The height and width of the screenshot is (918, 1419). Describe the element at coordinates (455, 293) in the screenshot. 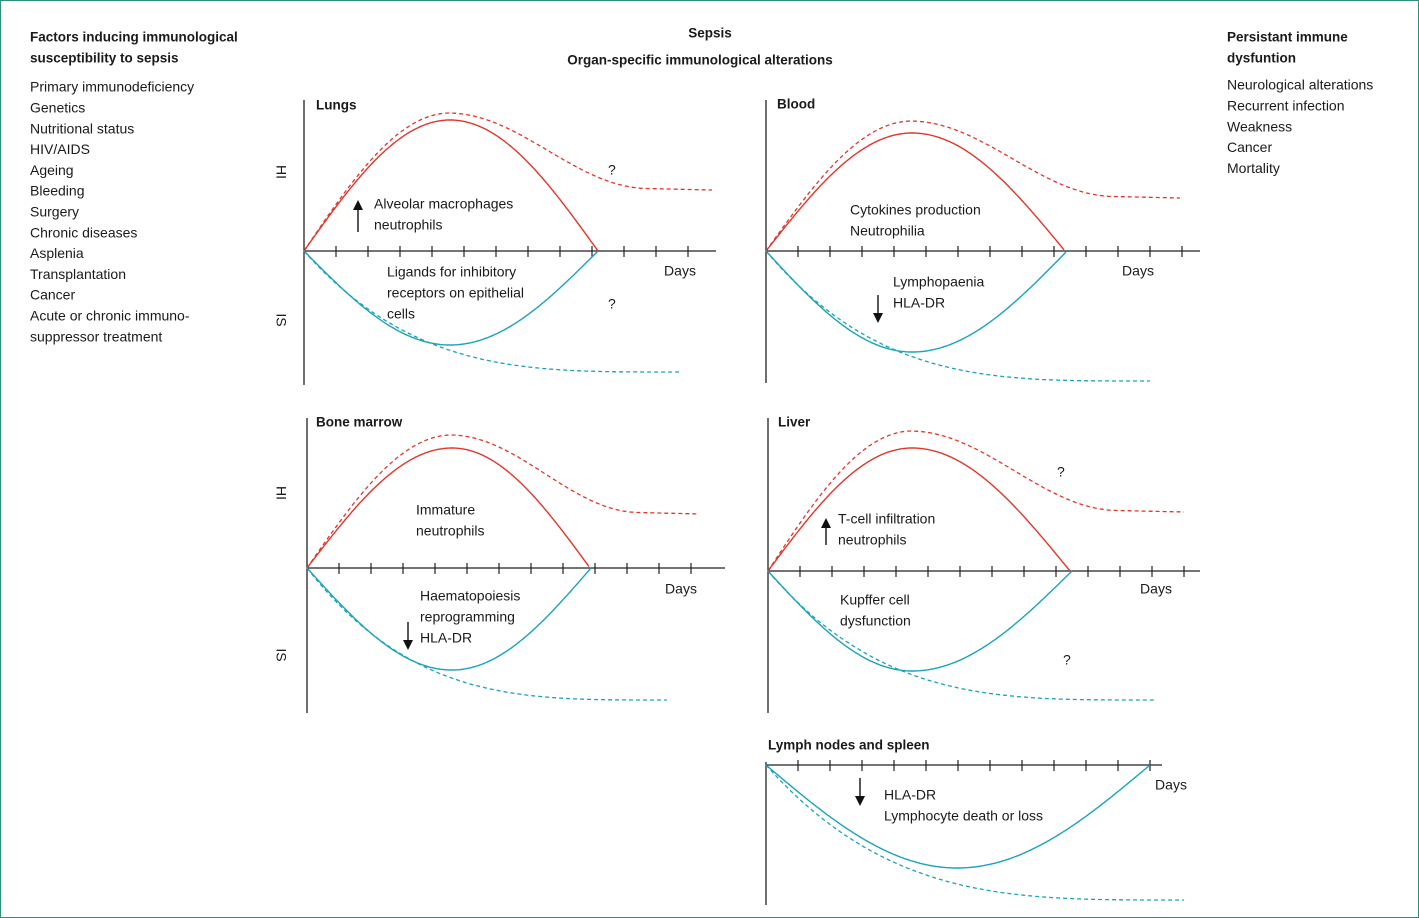

I see `annotation: receptors on epithelial` at that location.